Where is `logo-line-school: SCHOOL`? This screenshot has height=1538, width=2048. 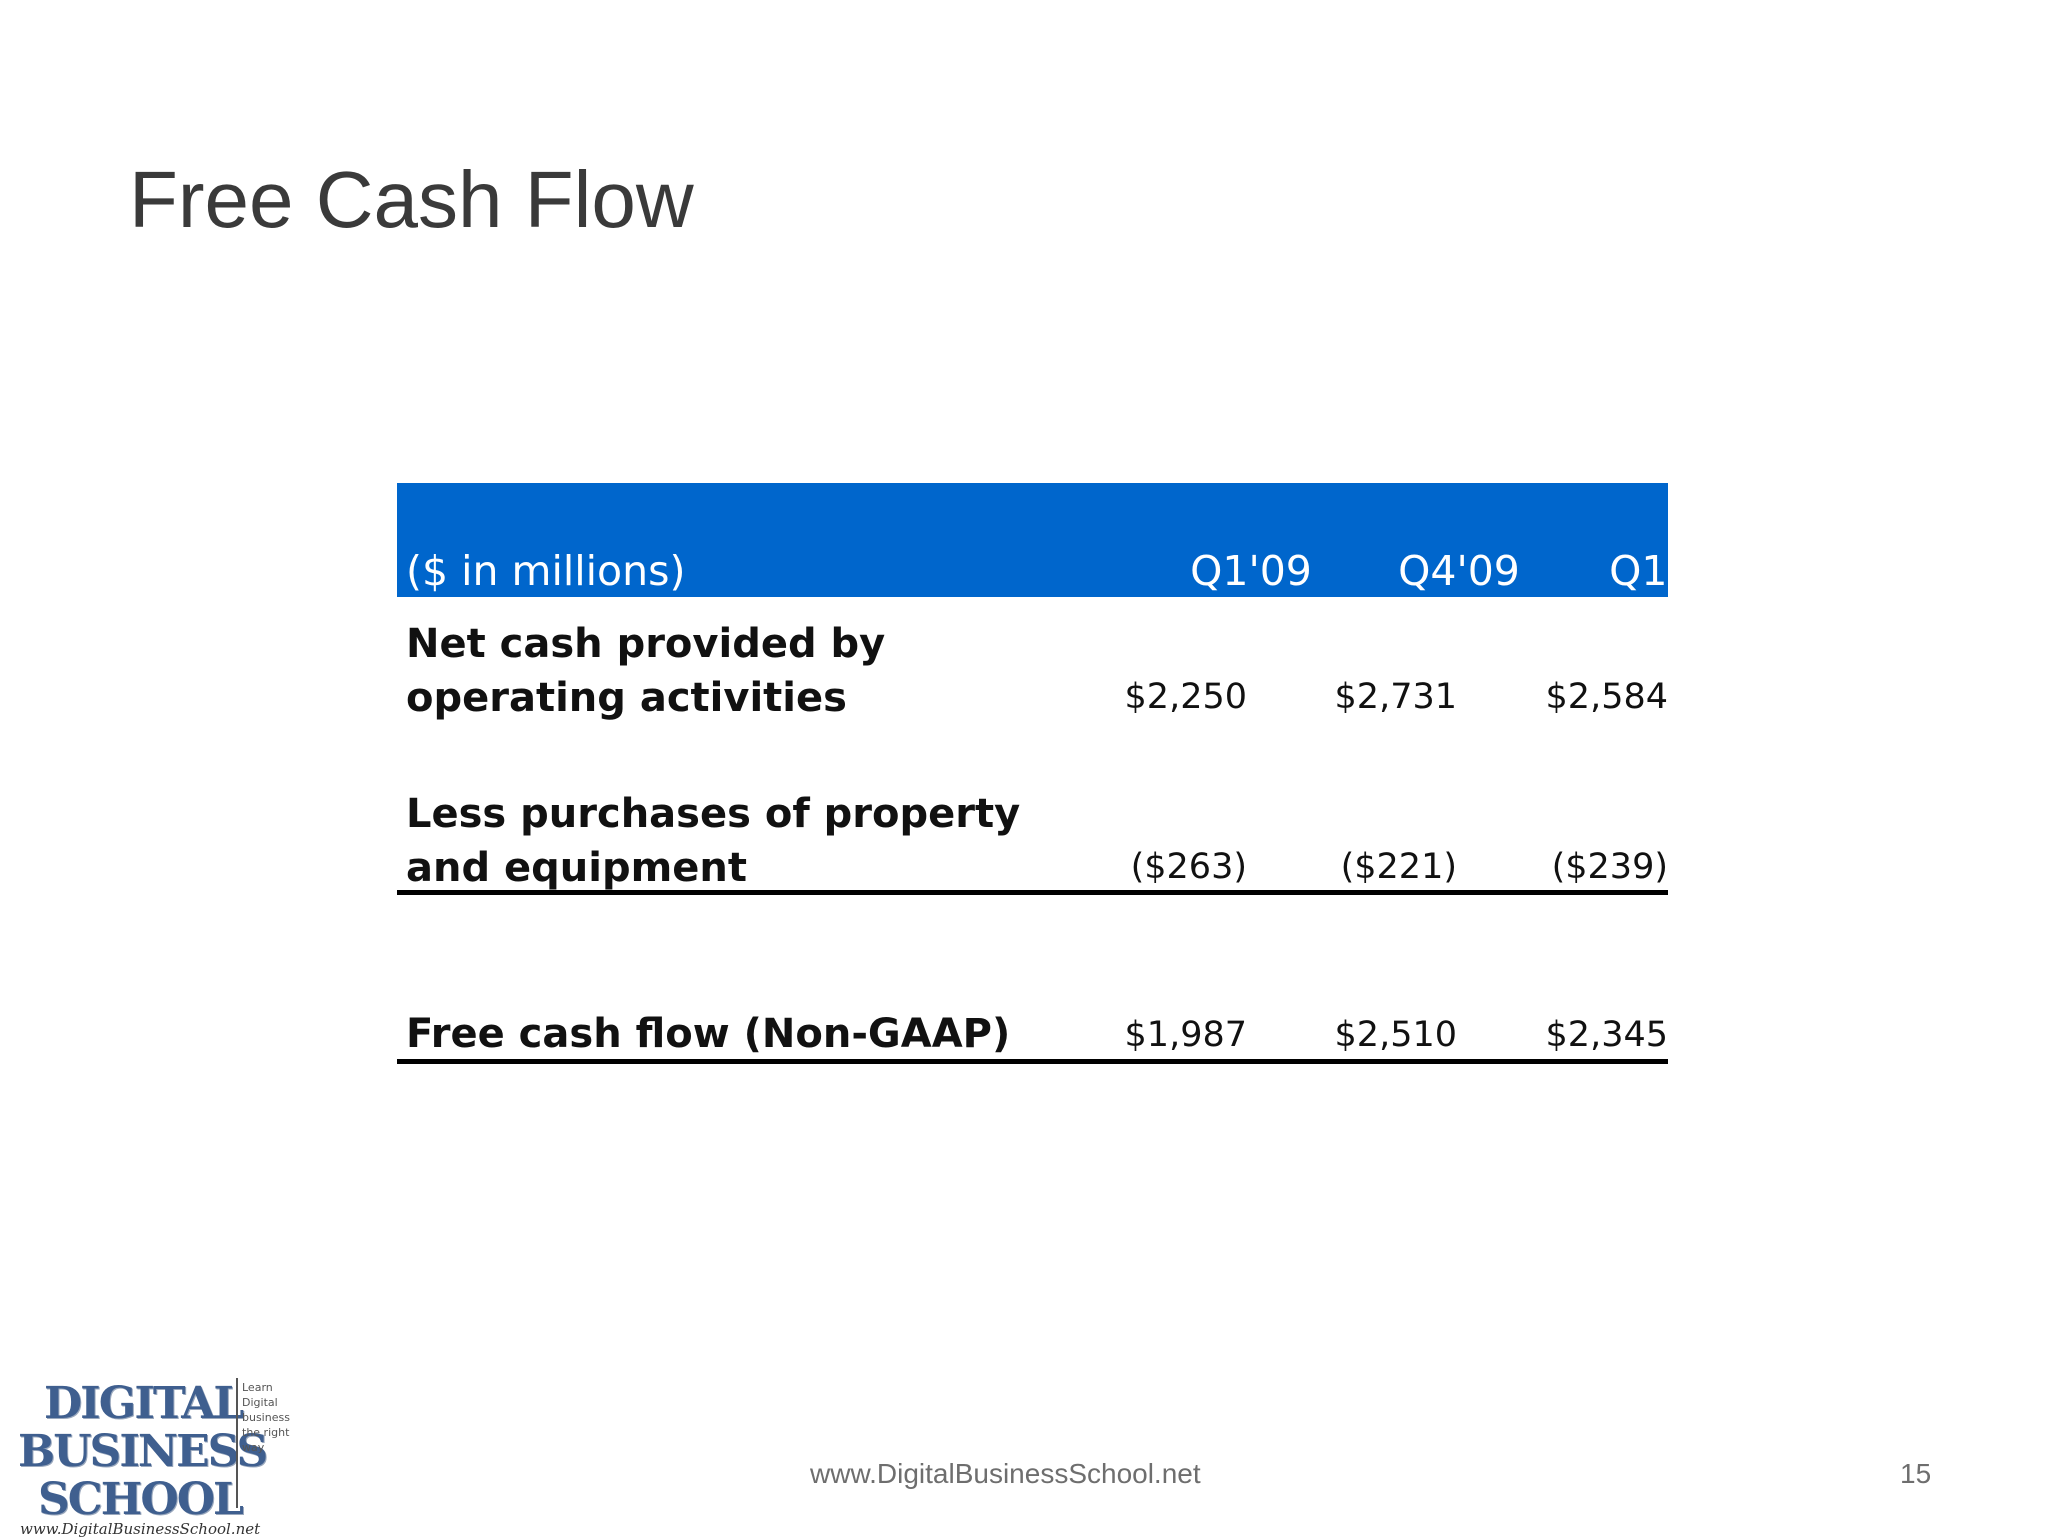 logo-line-school: SCHOOL is located at coordinates (141, 1499).